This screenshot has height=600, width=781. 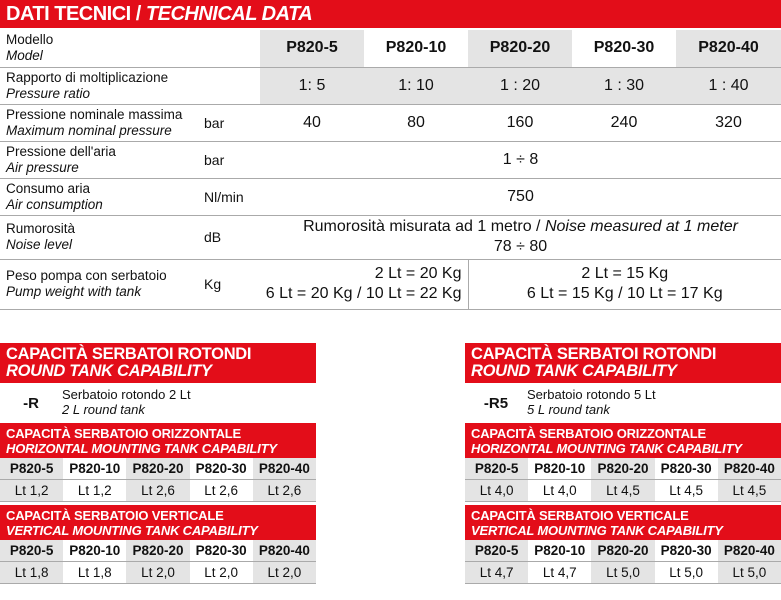 I want to click on value-cell: 2 Lt = 20 Kg 6 Lt = 20 Kg / 10 Lt = 22 Kg, so click(x=364, y=284).